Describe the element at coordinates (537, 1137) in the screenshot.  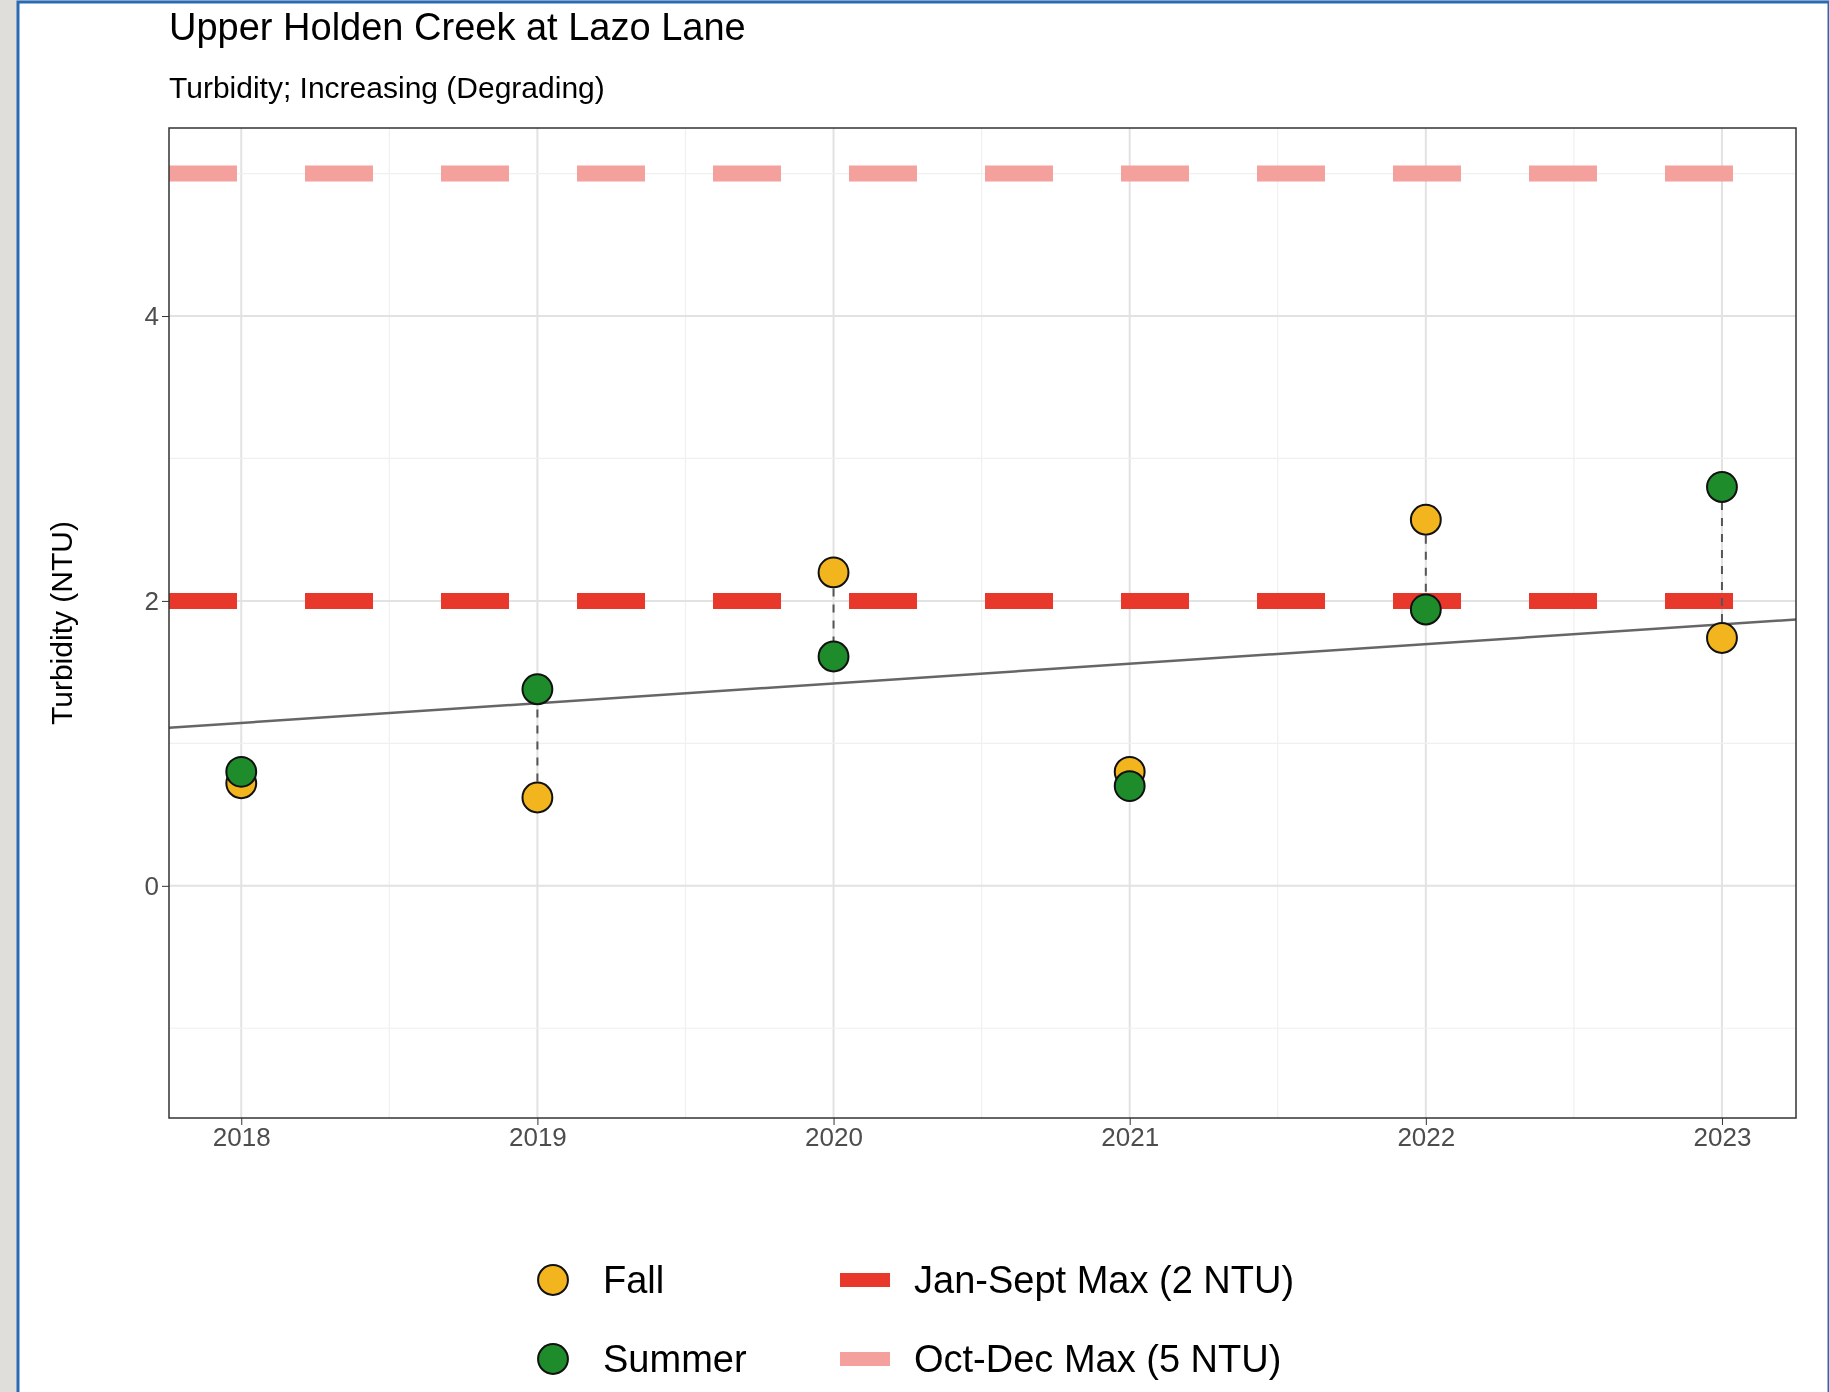
I see `x-tick-label: 2019` at that location.